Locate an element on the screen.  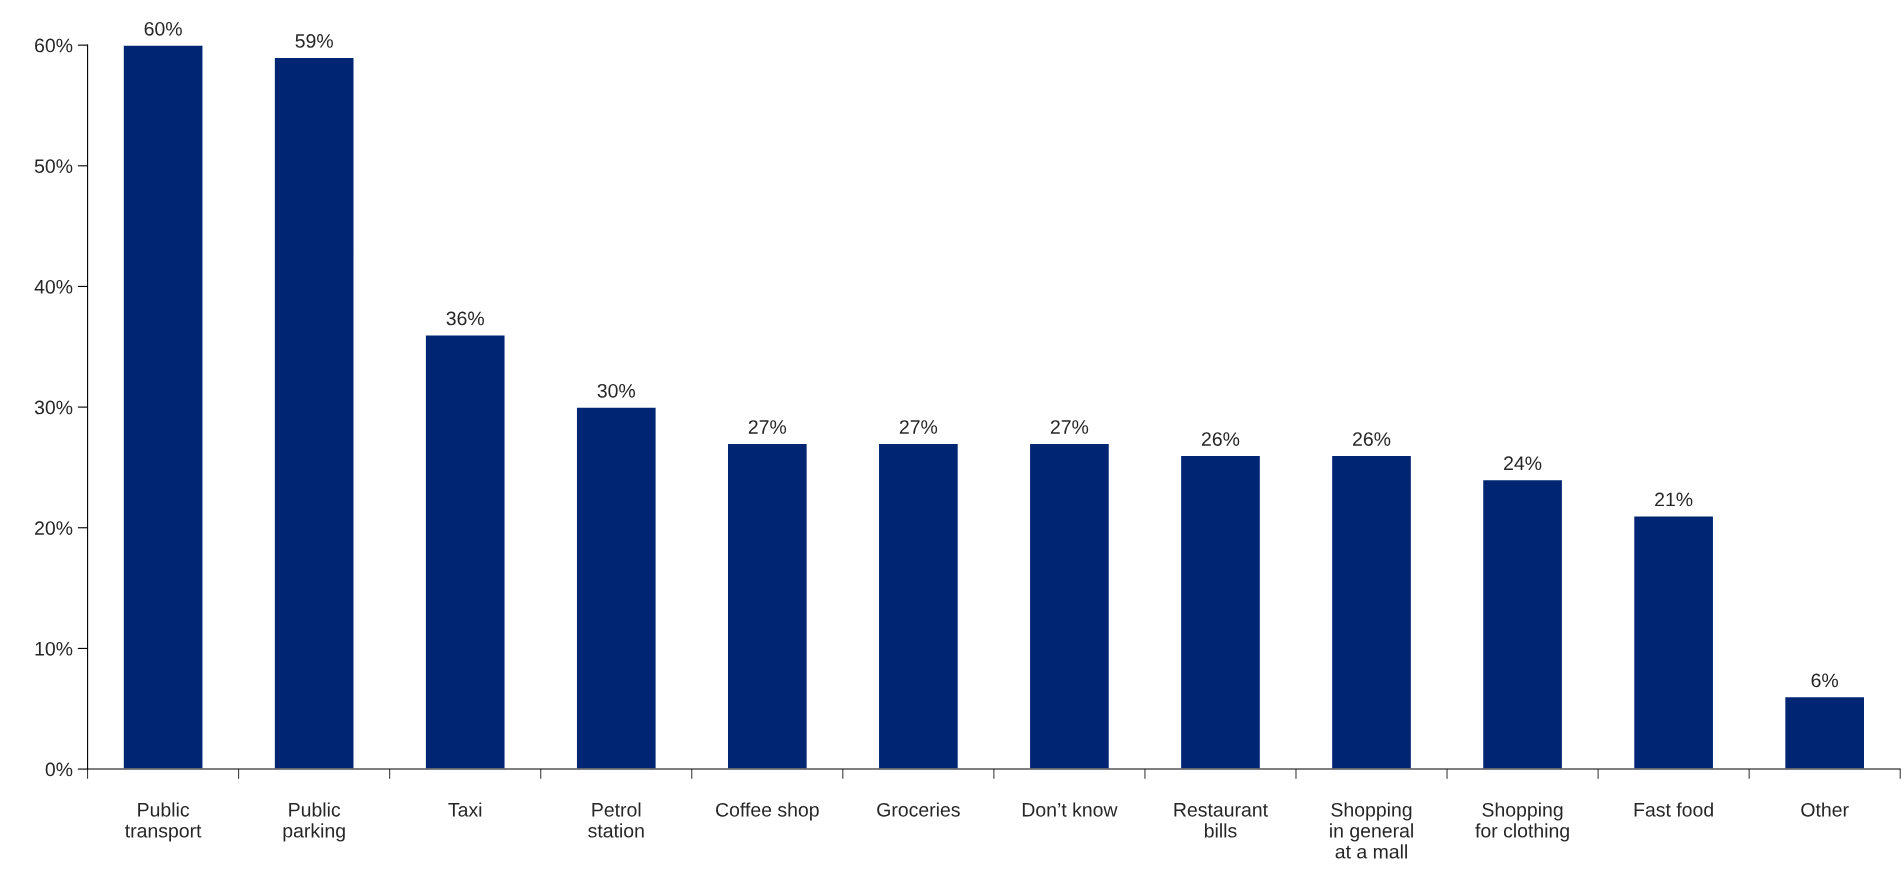
x-tick-label: Don’t know is located at coordinates (1070, 809).